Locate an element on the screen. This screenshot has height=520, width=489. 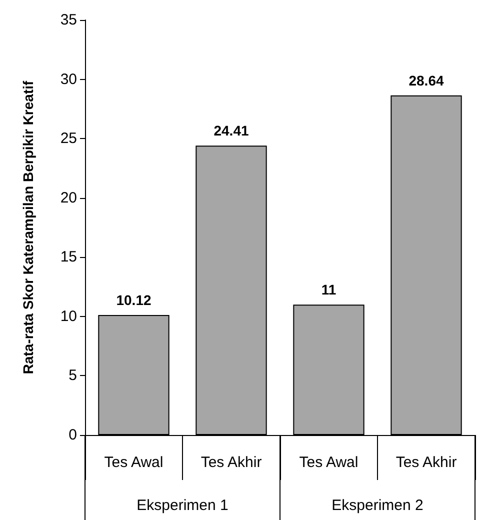
data-label: 11 is located at coordinates (328, 290).